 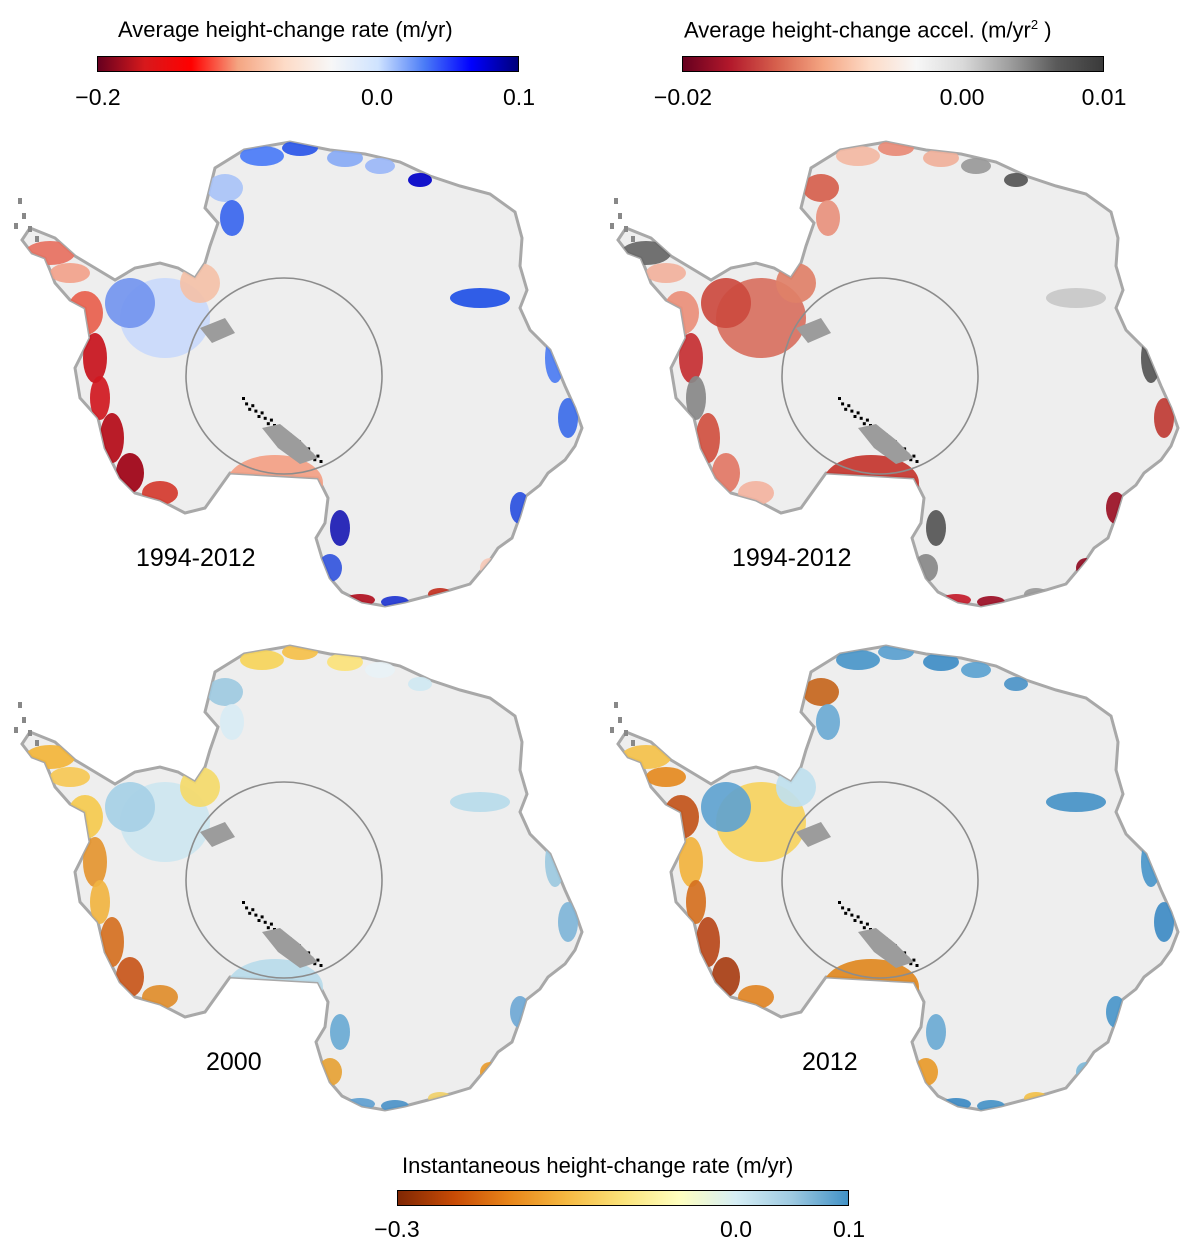 What do you see at coordinates (792, 558) in the screenshot?
I see `panel-label-accel: 1994-2012` at bounding box center [792, 558].